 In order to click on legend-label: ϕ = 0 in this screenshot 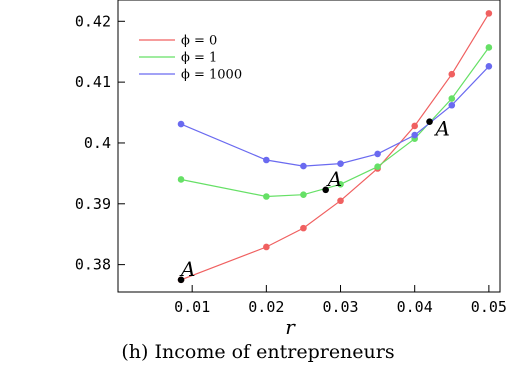, I will do `click(199, 41)`.